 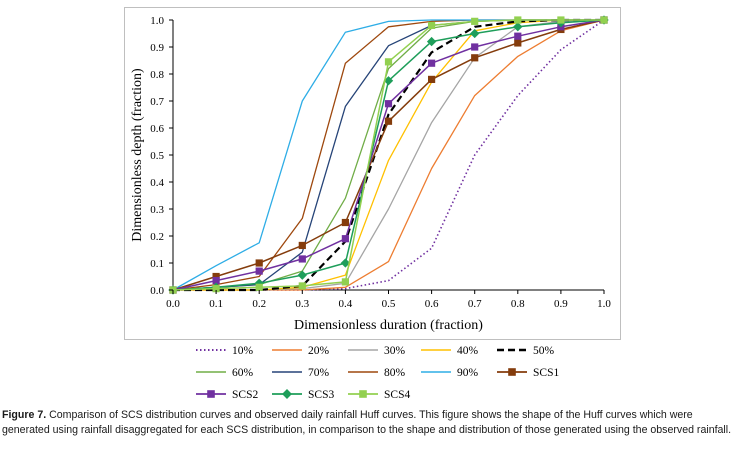 What do you see at coordinates (346, 304) in the screenshot?
I see `x-tick-label: 0.4` at bounding box center [346, 304].